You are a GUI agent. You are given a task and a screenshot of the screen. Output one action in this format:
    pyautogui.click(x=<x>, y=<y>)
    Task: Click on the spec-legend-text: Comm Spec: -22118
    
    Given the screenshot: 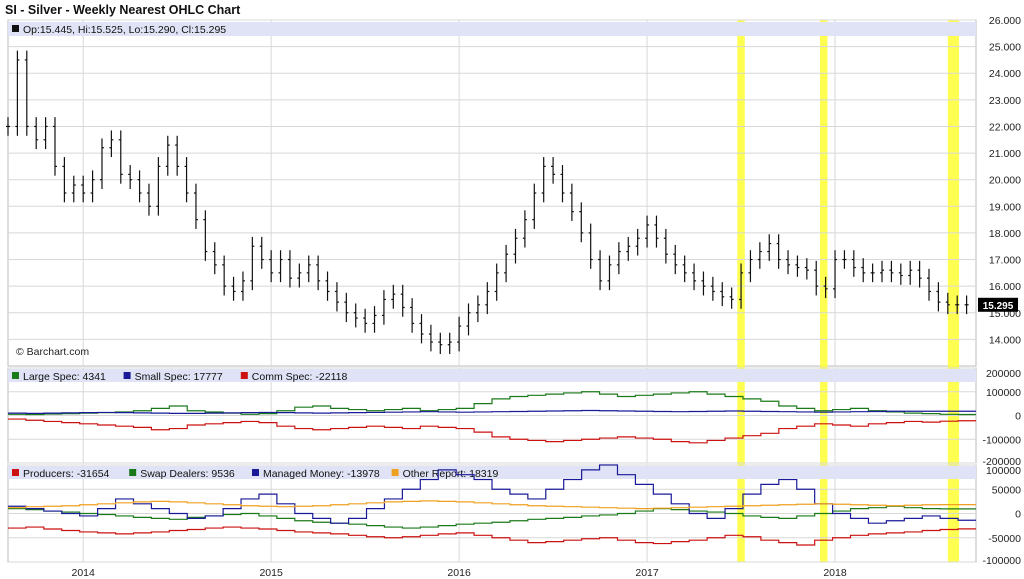 What is the action you would take?
    pyautogui.click(x=300, y=377)
    